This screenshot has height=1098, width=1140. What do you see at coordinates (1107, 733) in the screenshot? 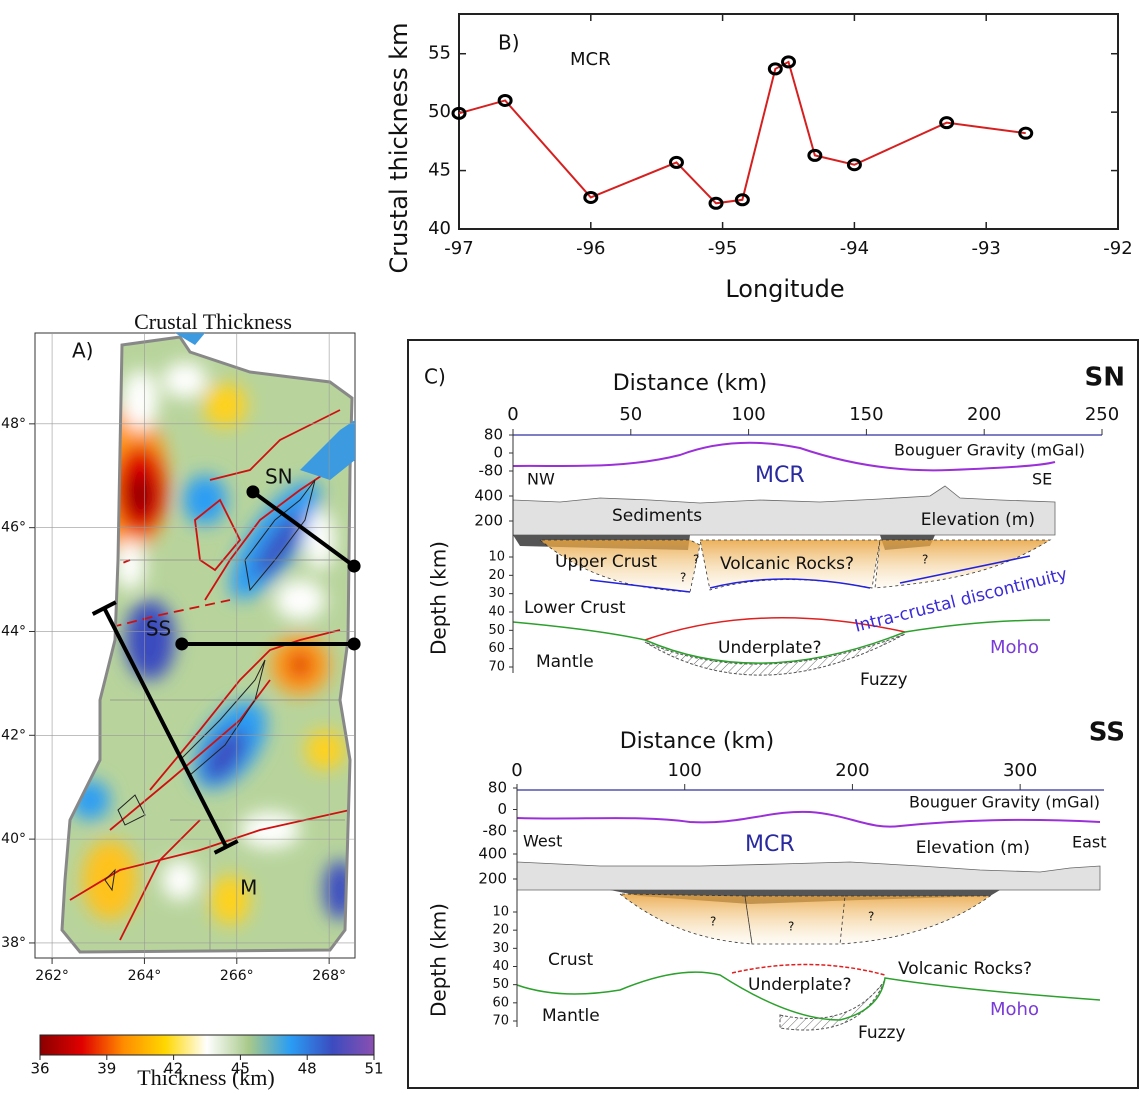
I see `section-name: SS` at bounding box center [1107, 733].